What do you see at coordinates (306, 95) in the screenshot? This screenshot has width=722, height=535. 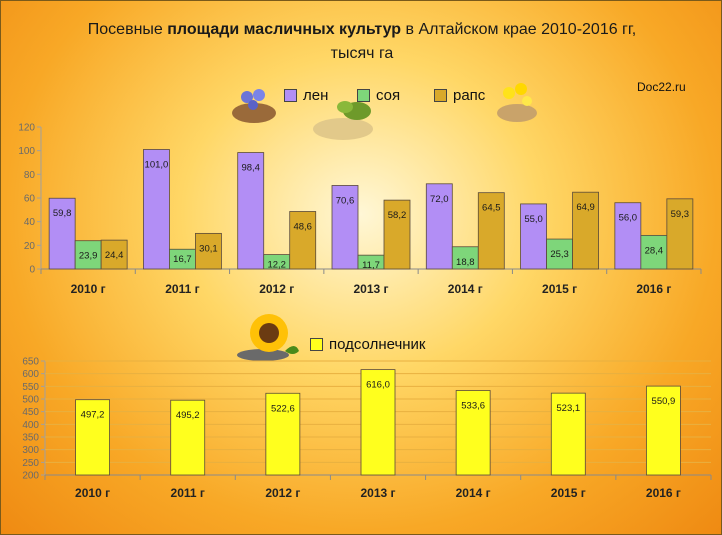 I see `legend-len: лен` at bounding box center [306, 95].